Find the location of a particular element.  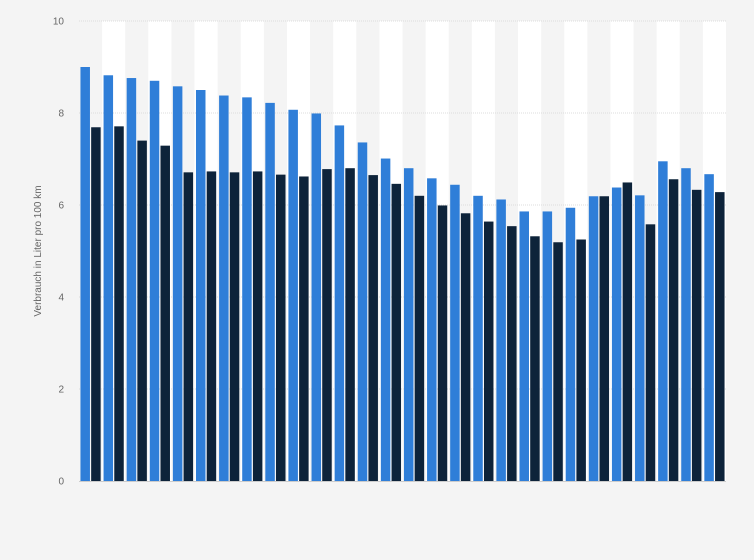

y-tick-label: 6 is located at coordinates (61, 206).